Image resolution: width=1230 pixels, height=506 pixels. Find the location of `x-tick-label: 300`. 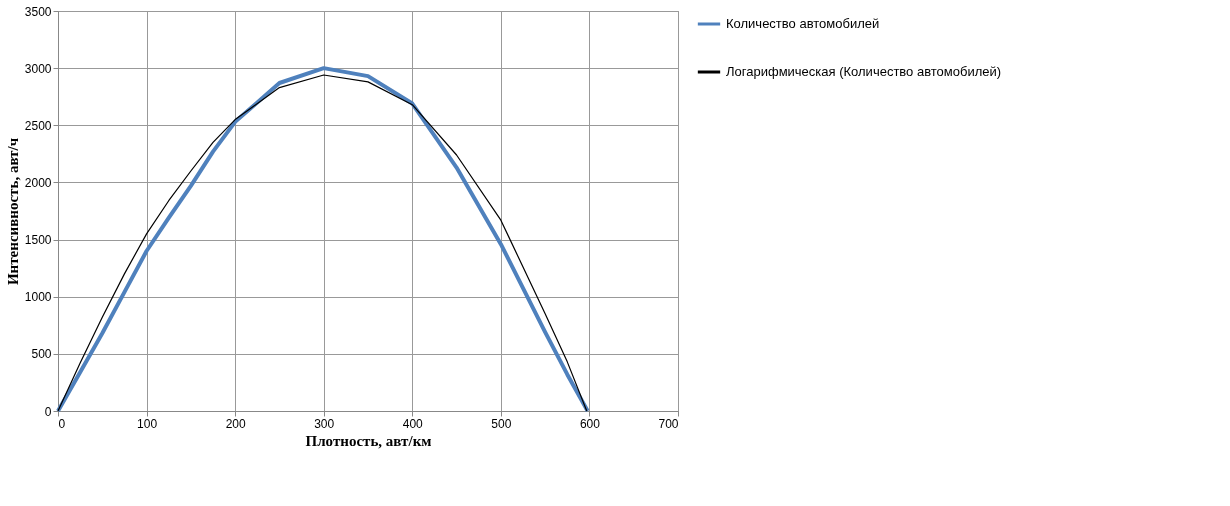

x-tick-label: 300 is located at coordinates (324, 423).